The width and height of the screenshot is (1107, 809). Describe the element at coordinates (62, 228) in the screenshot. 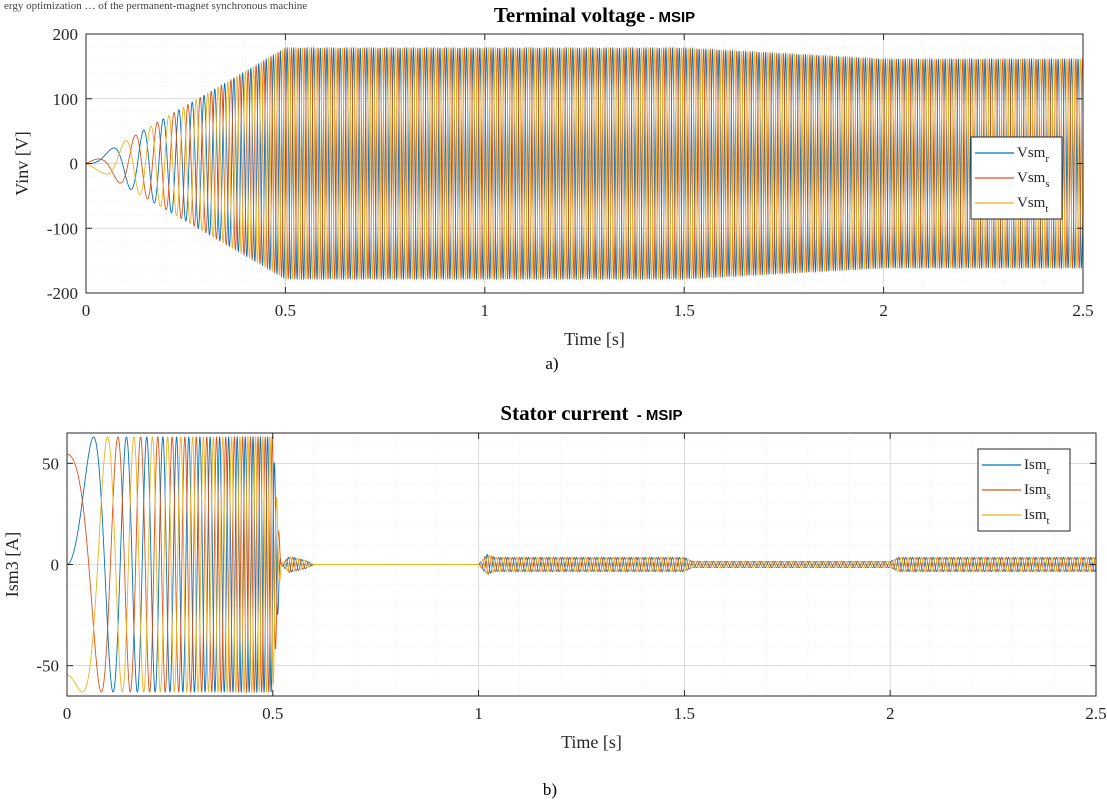

I see `y-tick-label: -100` at that location.